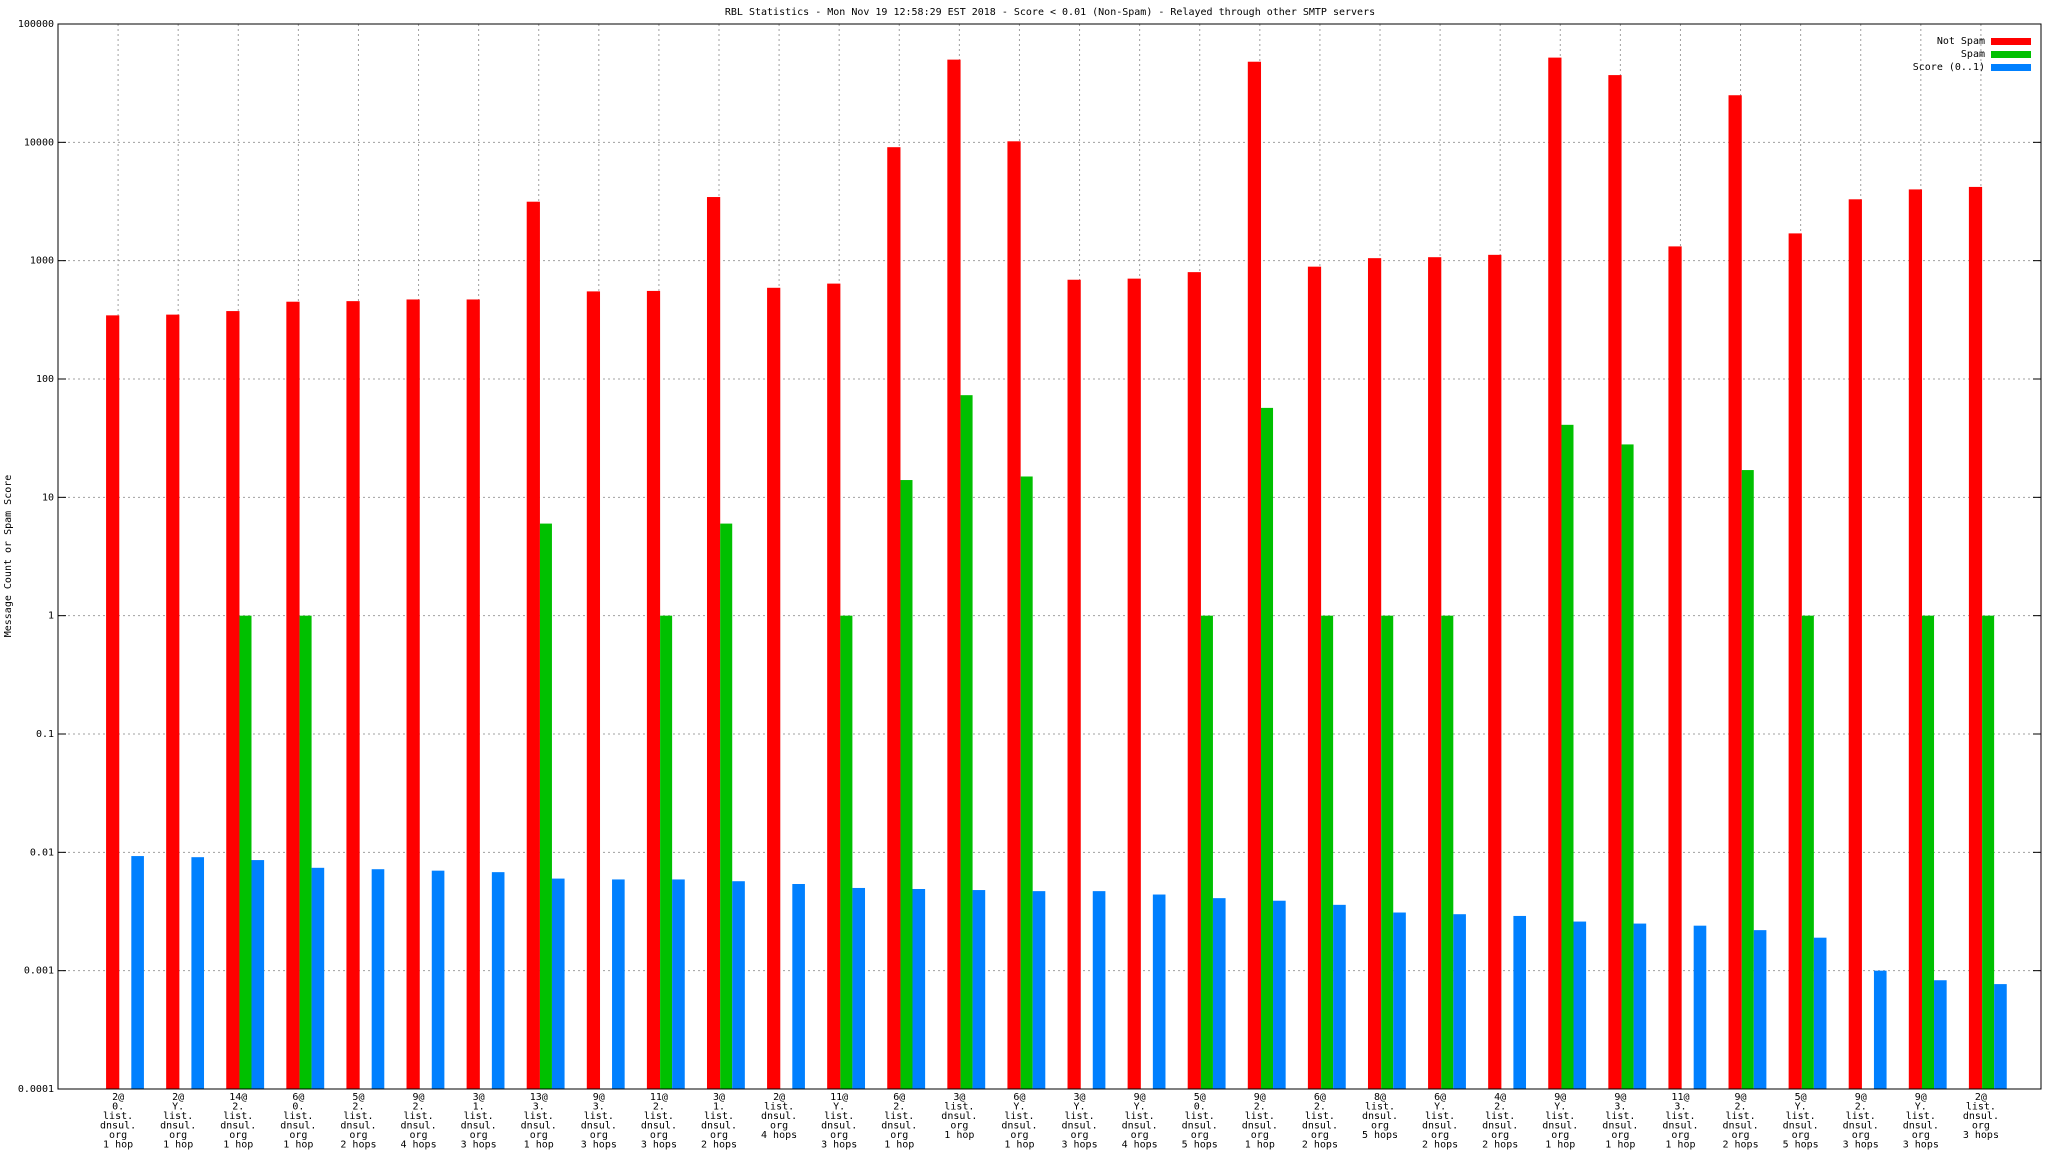 This screenshot has width=2048, height=1152. What do you see at coordinates (1200, 1107) in the screenshot?
I see `x-tick-label: 0.` at bounding box center [1200, 1107].